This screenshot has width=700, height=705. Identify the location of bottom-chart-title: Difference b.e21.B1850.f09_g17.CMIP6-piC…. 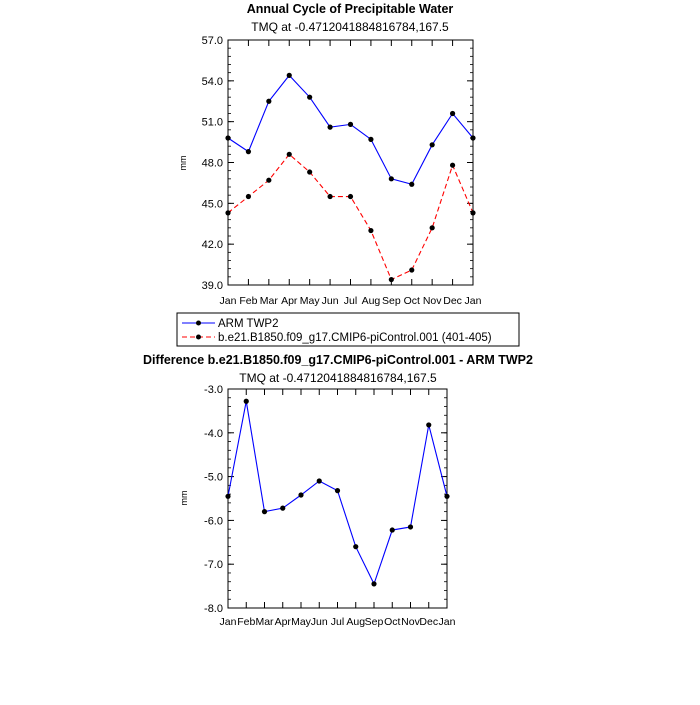
(338, 360).